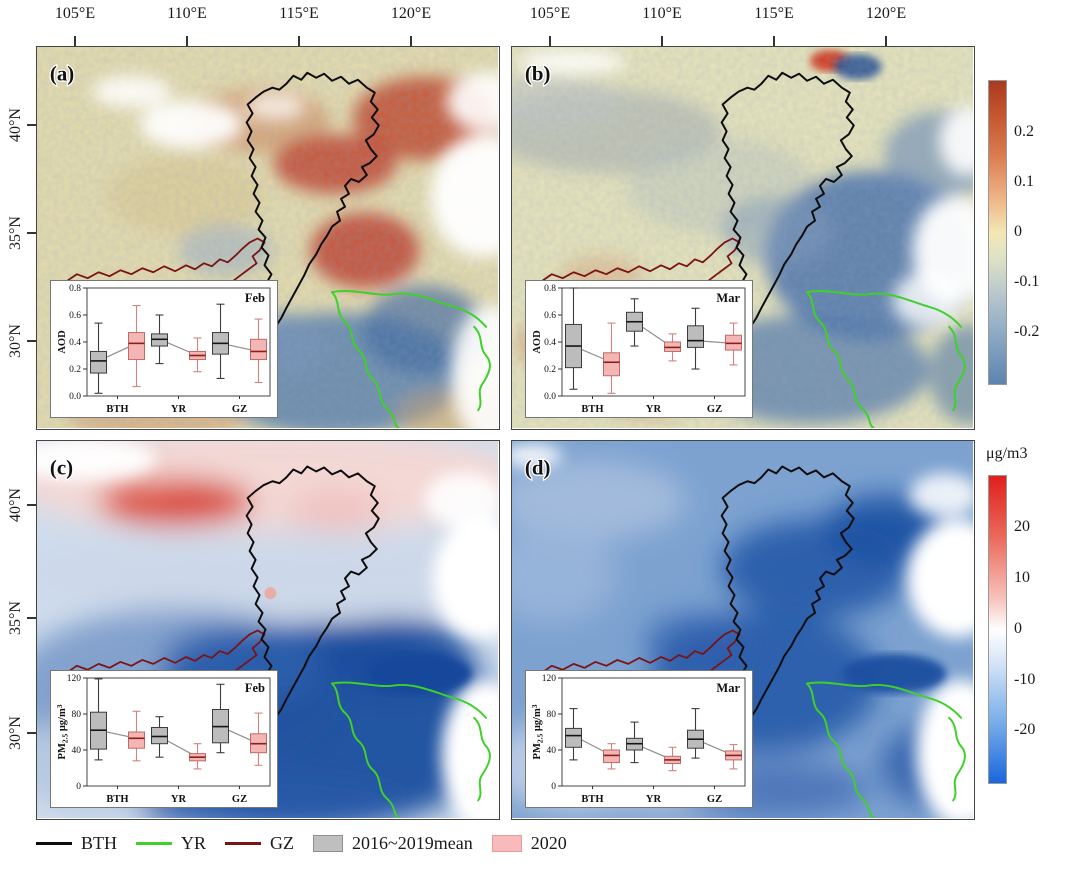 The image size is (1088, 876). What do you see at coordinates (76, 843) in the screenshot?
I see `legend-item-bth: BTH` at bounding box center [76, 843].